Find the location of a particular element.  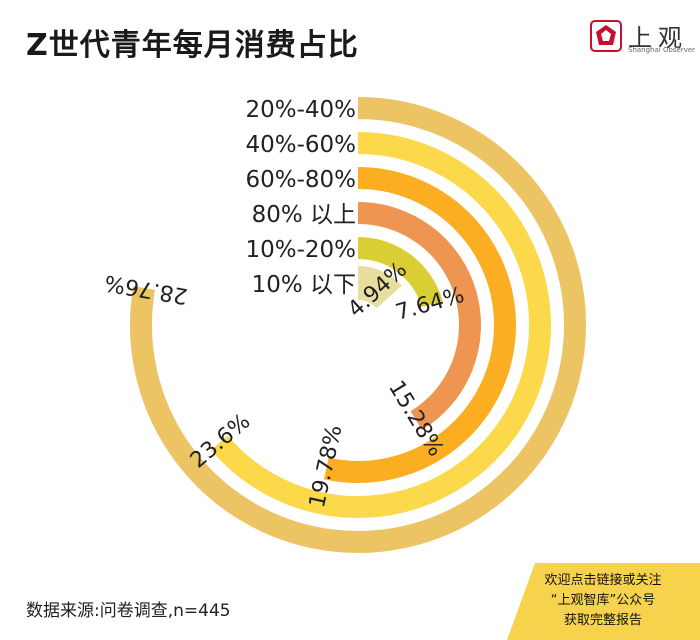

category-label-2: 40%-60% is located at coordinates (300, 145).